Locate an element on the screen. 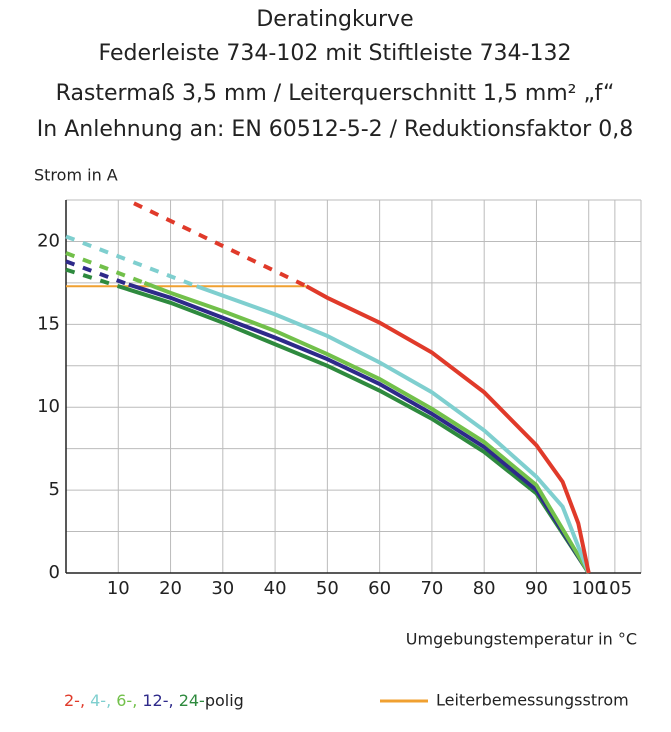  x-tick-label: 70 is located at coordinates (431, 588).